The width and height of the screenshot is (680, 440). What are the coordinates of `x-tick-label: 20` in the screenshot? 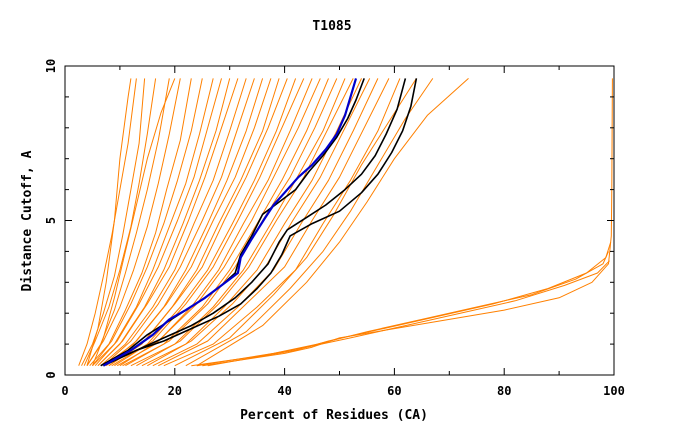 It's located at (175, 391).